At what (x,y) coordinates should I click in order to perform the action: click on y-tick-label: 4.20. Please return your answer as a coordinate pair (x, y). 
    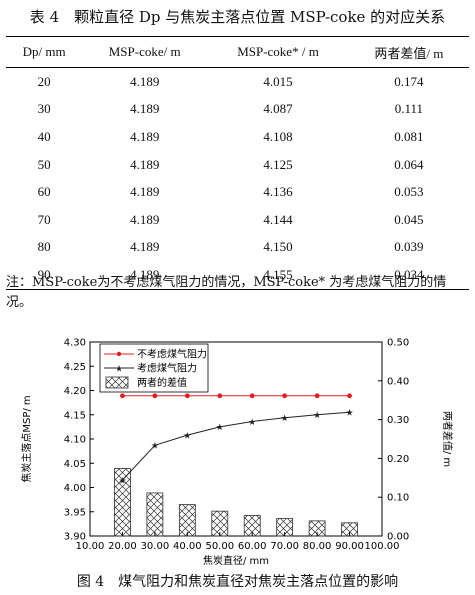
    Looking at the image, I should click on (75, 391).